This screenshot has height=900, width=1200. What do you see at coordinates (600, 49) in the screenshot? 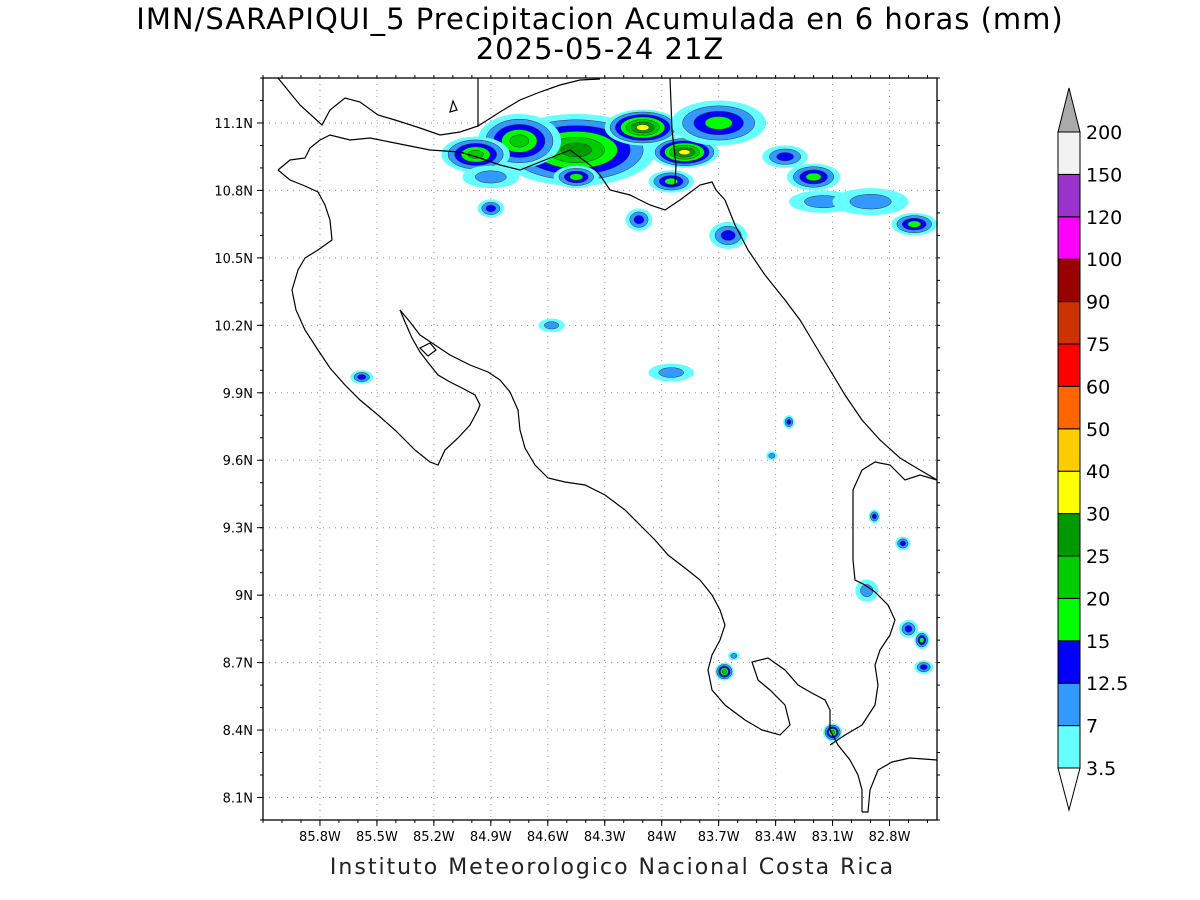
I see `map-valid-time: 2025-05-24 21Z` at bounding box center [600, 49].